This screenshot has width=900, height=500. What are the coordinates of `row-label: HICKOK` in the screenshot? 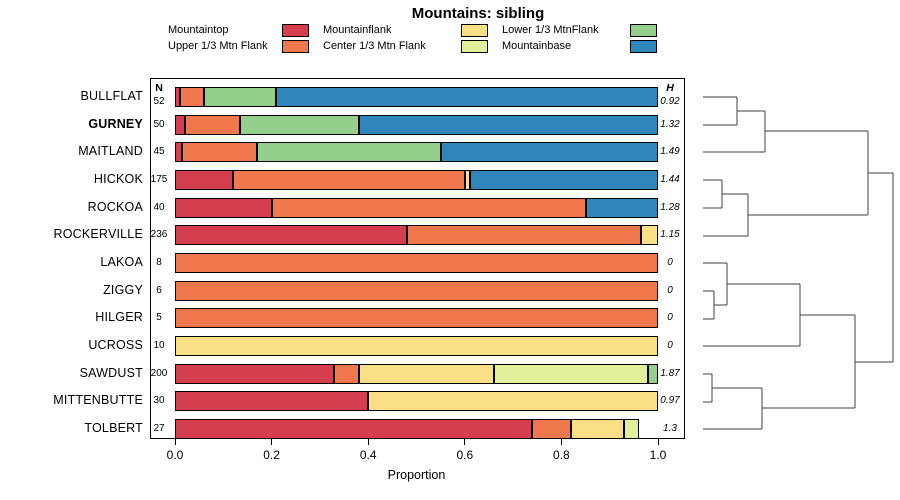 It's located at (118, 179).